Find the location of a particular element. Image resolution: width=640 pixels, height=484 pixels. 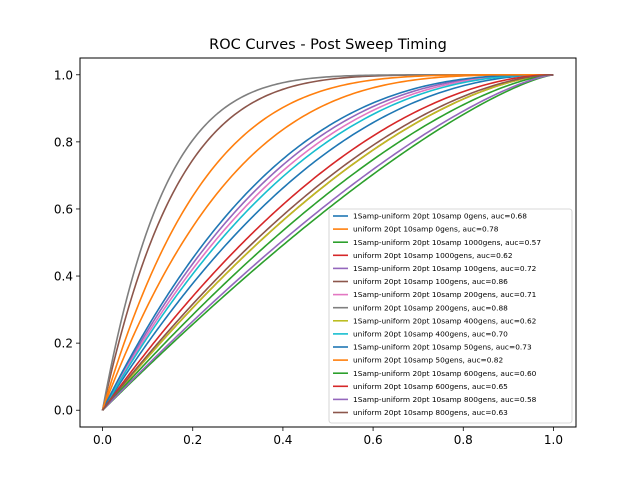

legend-label-3: uniform 20pt 10samp 1000gens, auc=0.62 is located at coordinates (433, 255).